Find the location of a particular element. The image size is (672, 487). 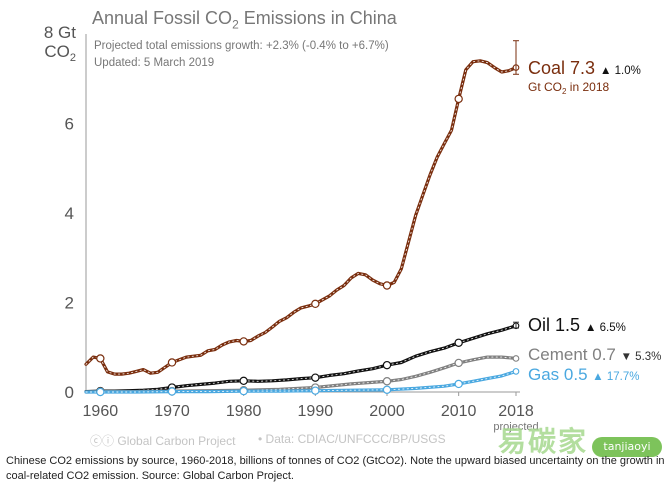

watermark-badge: tanjiaoyi is located at coordinates (627, 447).